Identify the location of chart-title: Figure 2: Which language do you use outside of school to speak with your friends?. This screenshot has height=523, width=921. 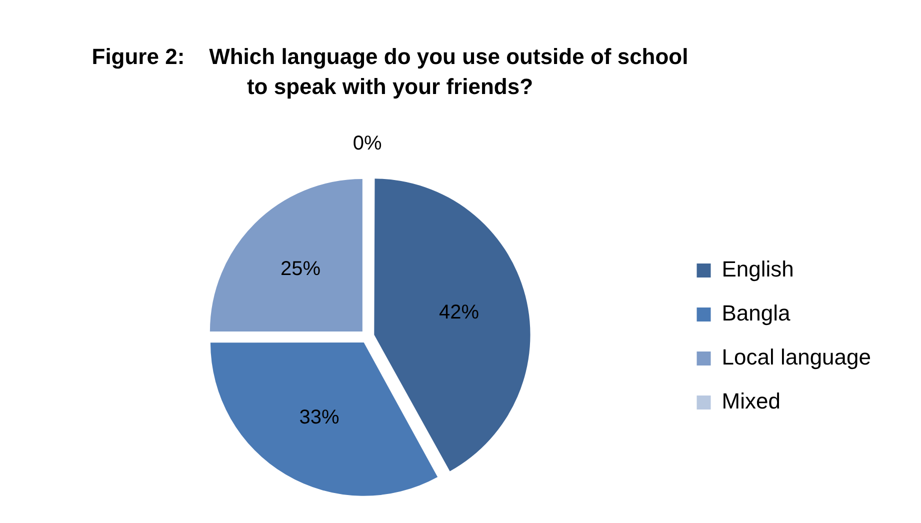
(390, 72).